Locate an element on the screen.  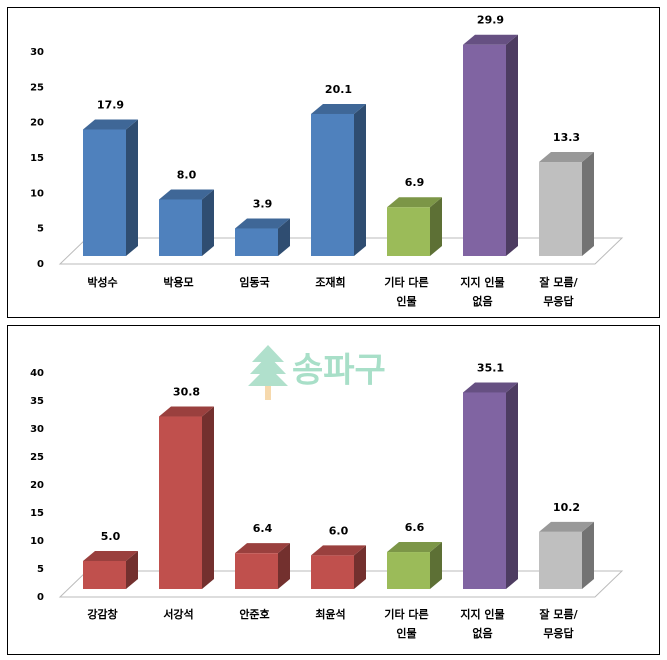
x-tick-label: 조재희 is located at coordinates (330, 282).